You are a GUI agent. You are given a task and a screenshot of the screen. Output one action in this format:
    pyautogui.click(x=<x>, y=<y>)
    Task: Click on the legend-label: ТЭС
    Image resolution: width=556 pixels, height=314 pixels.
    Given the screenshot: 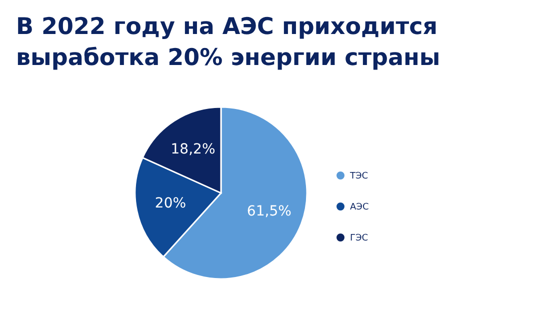 What is the action you would take?
    pyautogui.click(x=358, y=177)
    